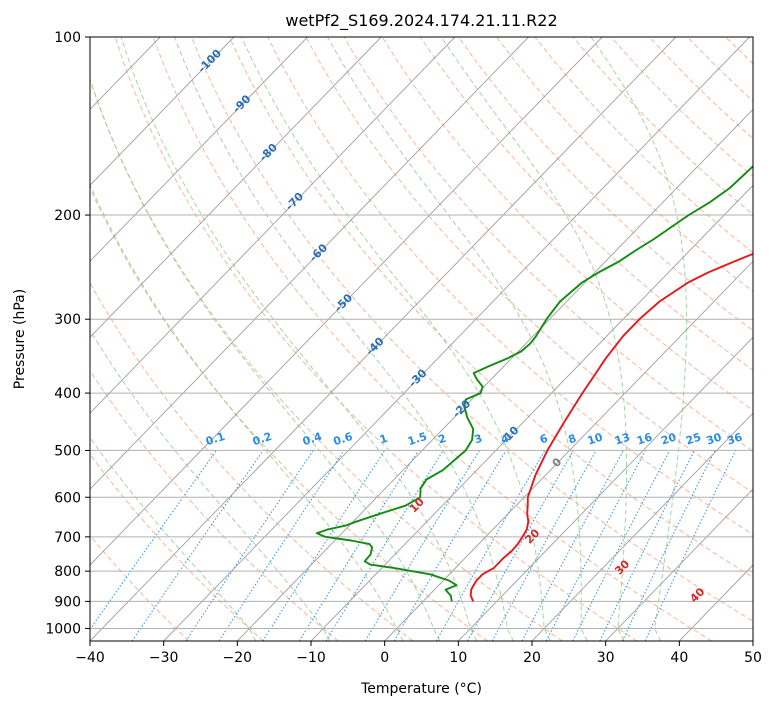  What do you see at coordinates (238, 658) in the screenshot?
I see `x-tick-label: −20` at bounding box center [238, 658].